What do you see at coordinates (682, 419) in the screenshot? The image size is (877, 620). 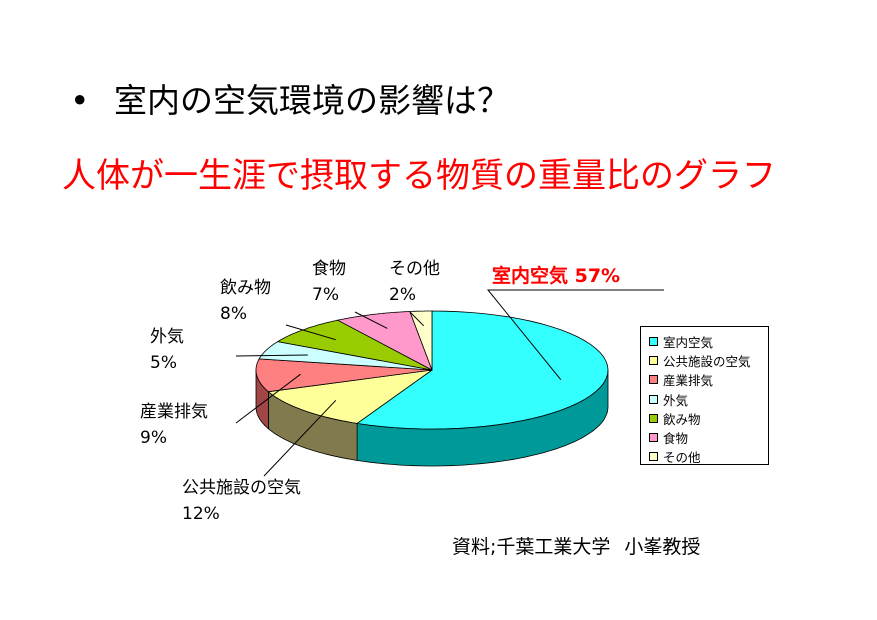 I see `legend-label-4: 飲み物` at bounding box center [682, 419].